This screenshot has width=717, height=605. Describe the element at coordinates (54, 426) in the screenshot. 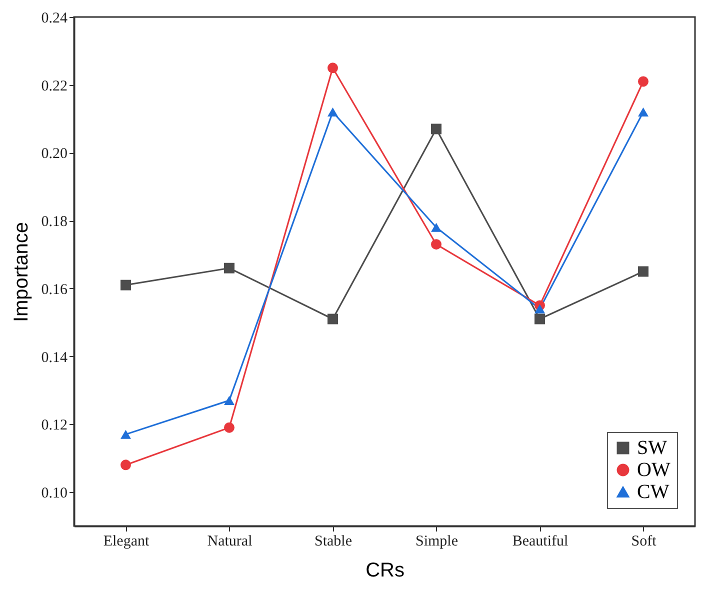

I see `y-tick-label: 0.12` at that location.